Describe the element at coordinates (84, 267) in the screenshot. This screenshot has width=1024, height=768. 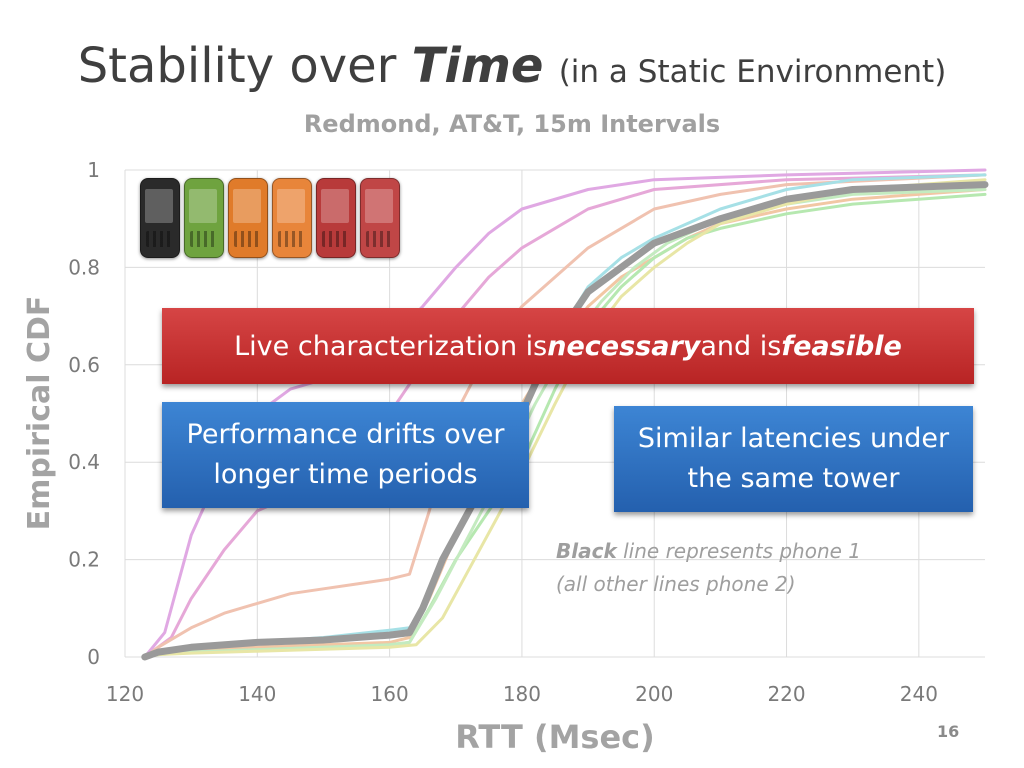
I see `y-tick-label: 0.8` at that location.